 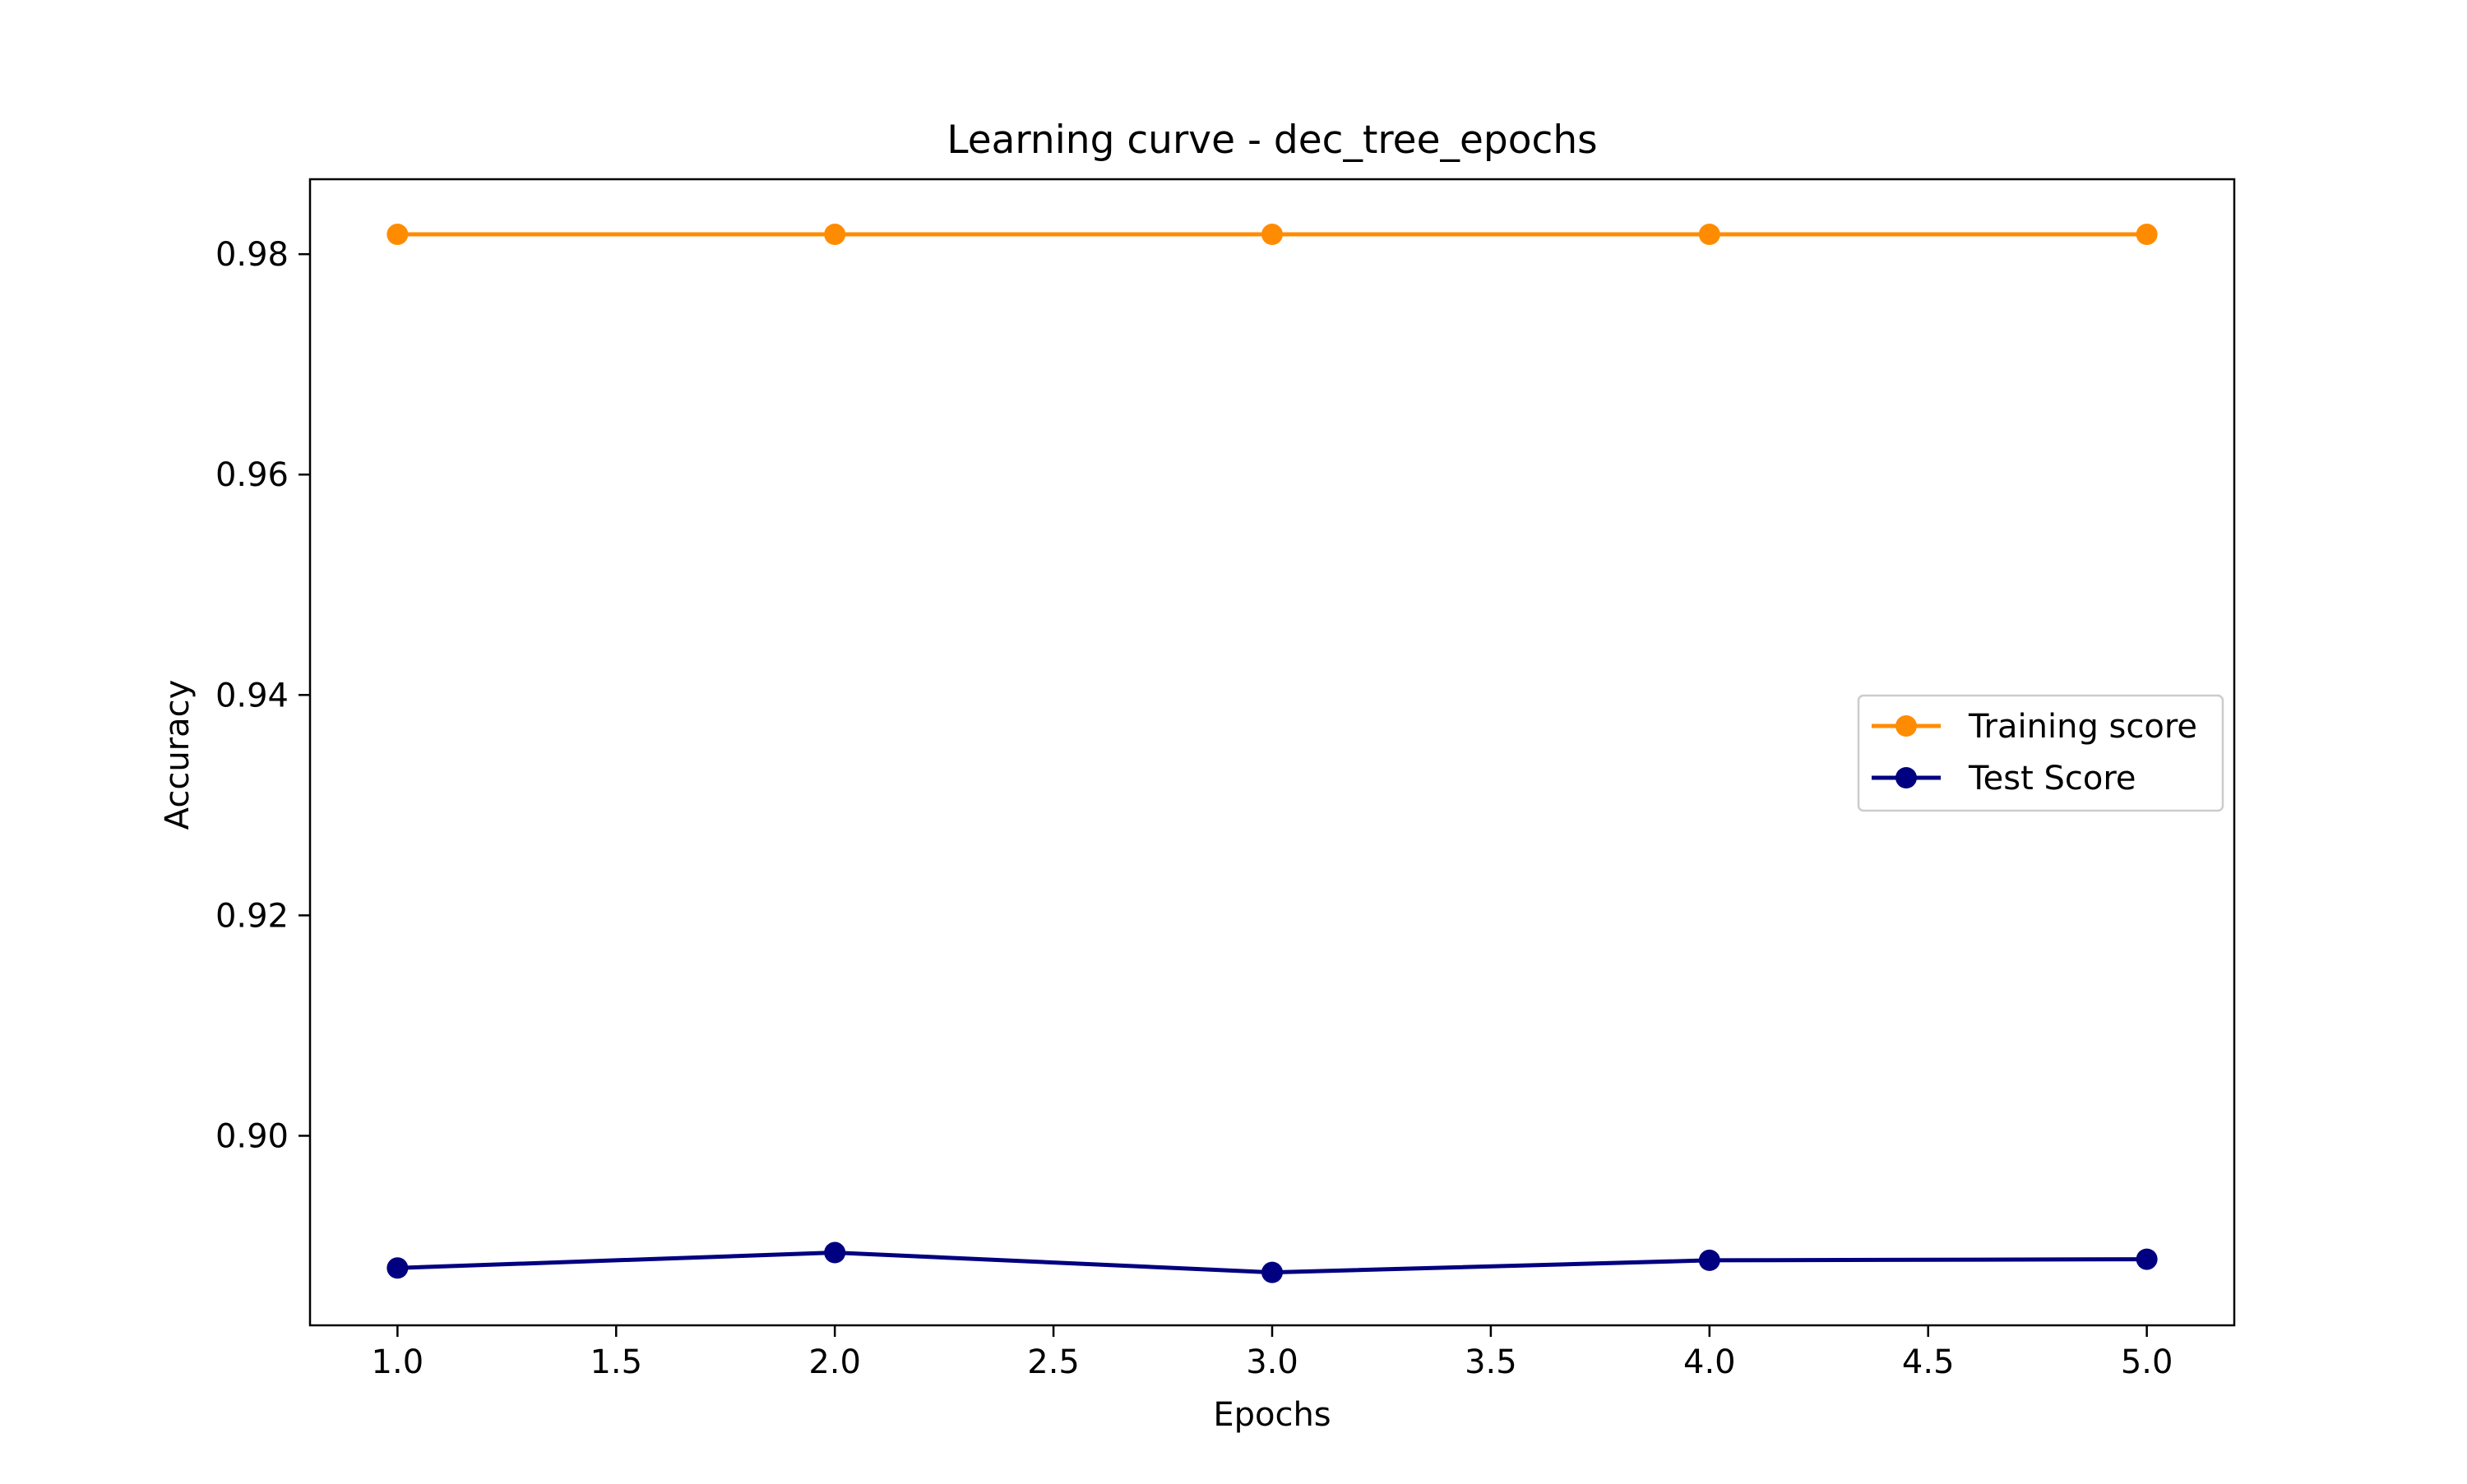 I want to click on legend-box, so click(x=2041, y=753).